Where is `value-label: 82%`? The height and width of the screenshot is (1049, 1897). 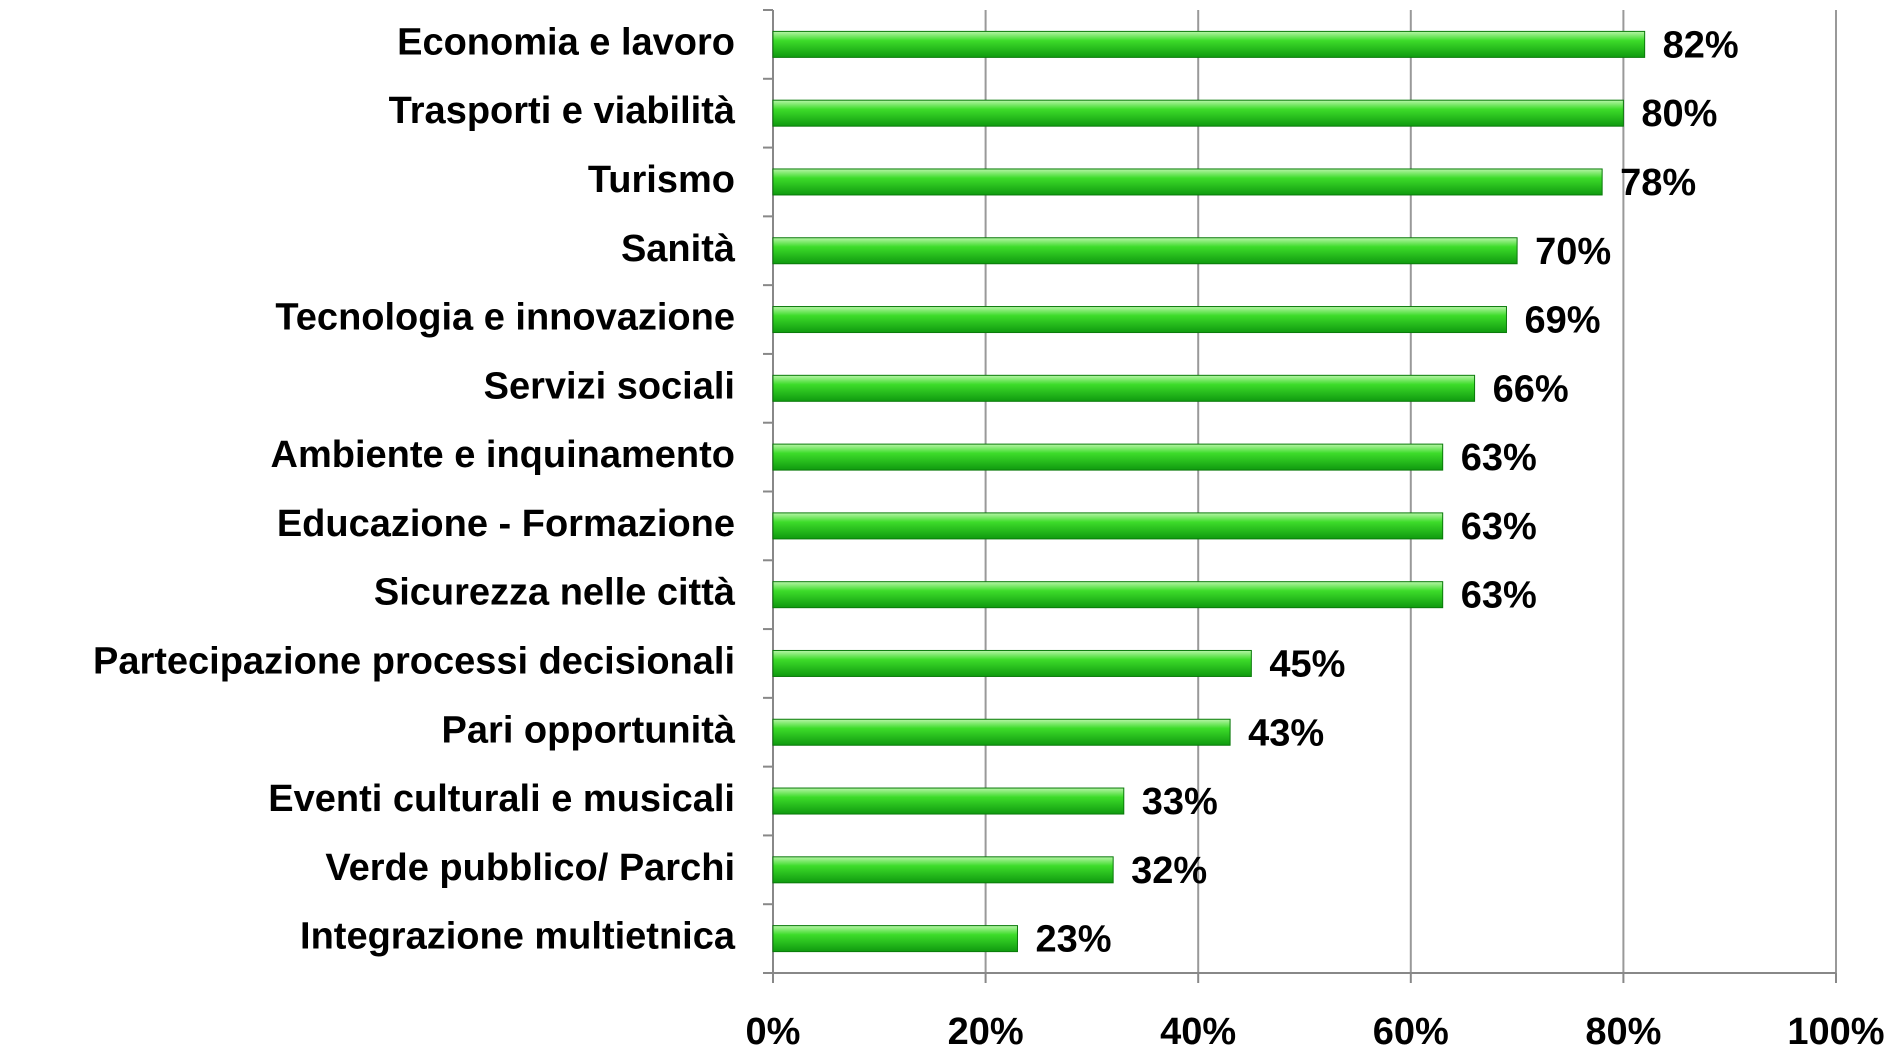
value-label: 82% is located at coordinates (1701, 45).